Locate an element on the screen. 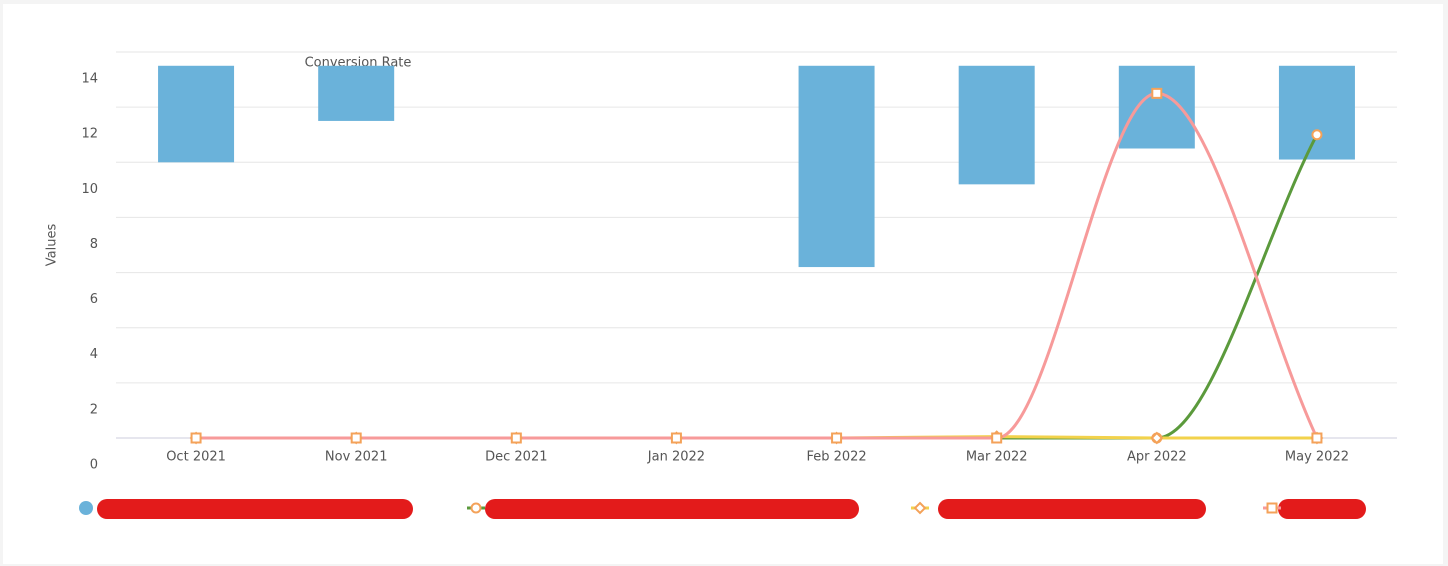 Image resolution: width=1448 pixels, height=566 pixels. y-tick-label: 6 is located at coordinates (94, 299).